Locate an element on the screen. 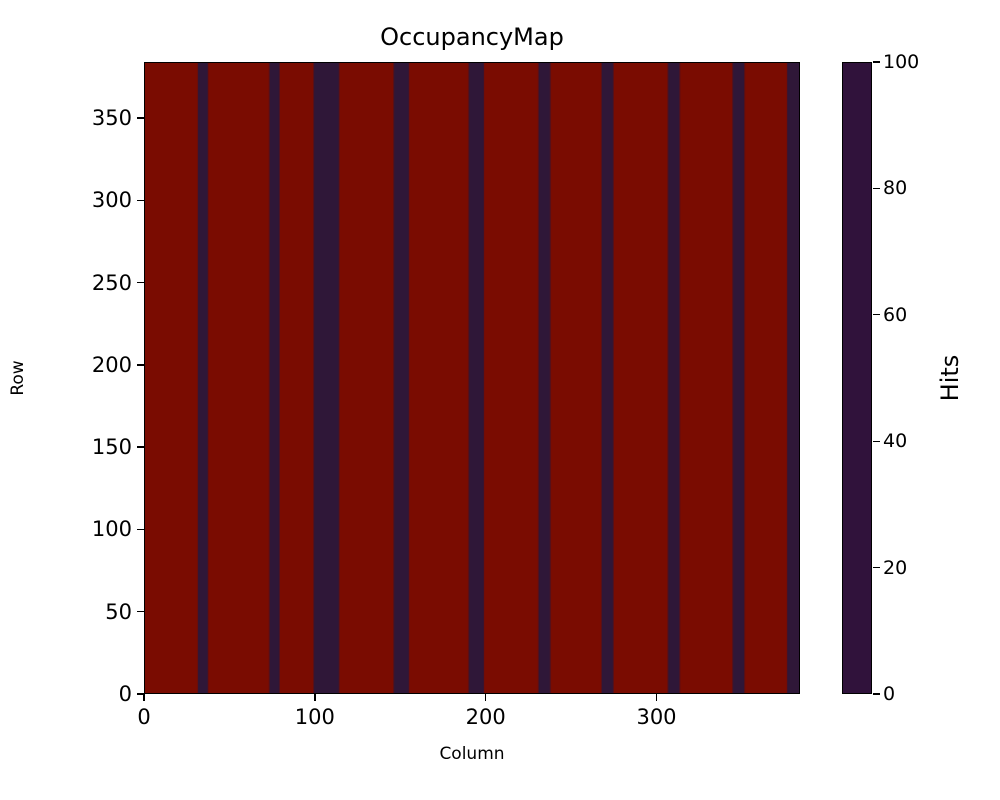 This screenshot has height=800, width=1000. colorbar-label: Hits is located at coordinates (950, 378).